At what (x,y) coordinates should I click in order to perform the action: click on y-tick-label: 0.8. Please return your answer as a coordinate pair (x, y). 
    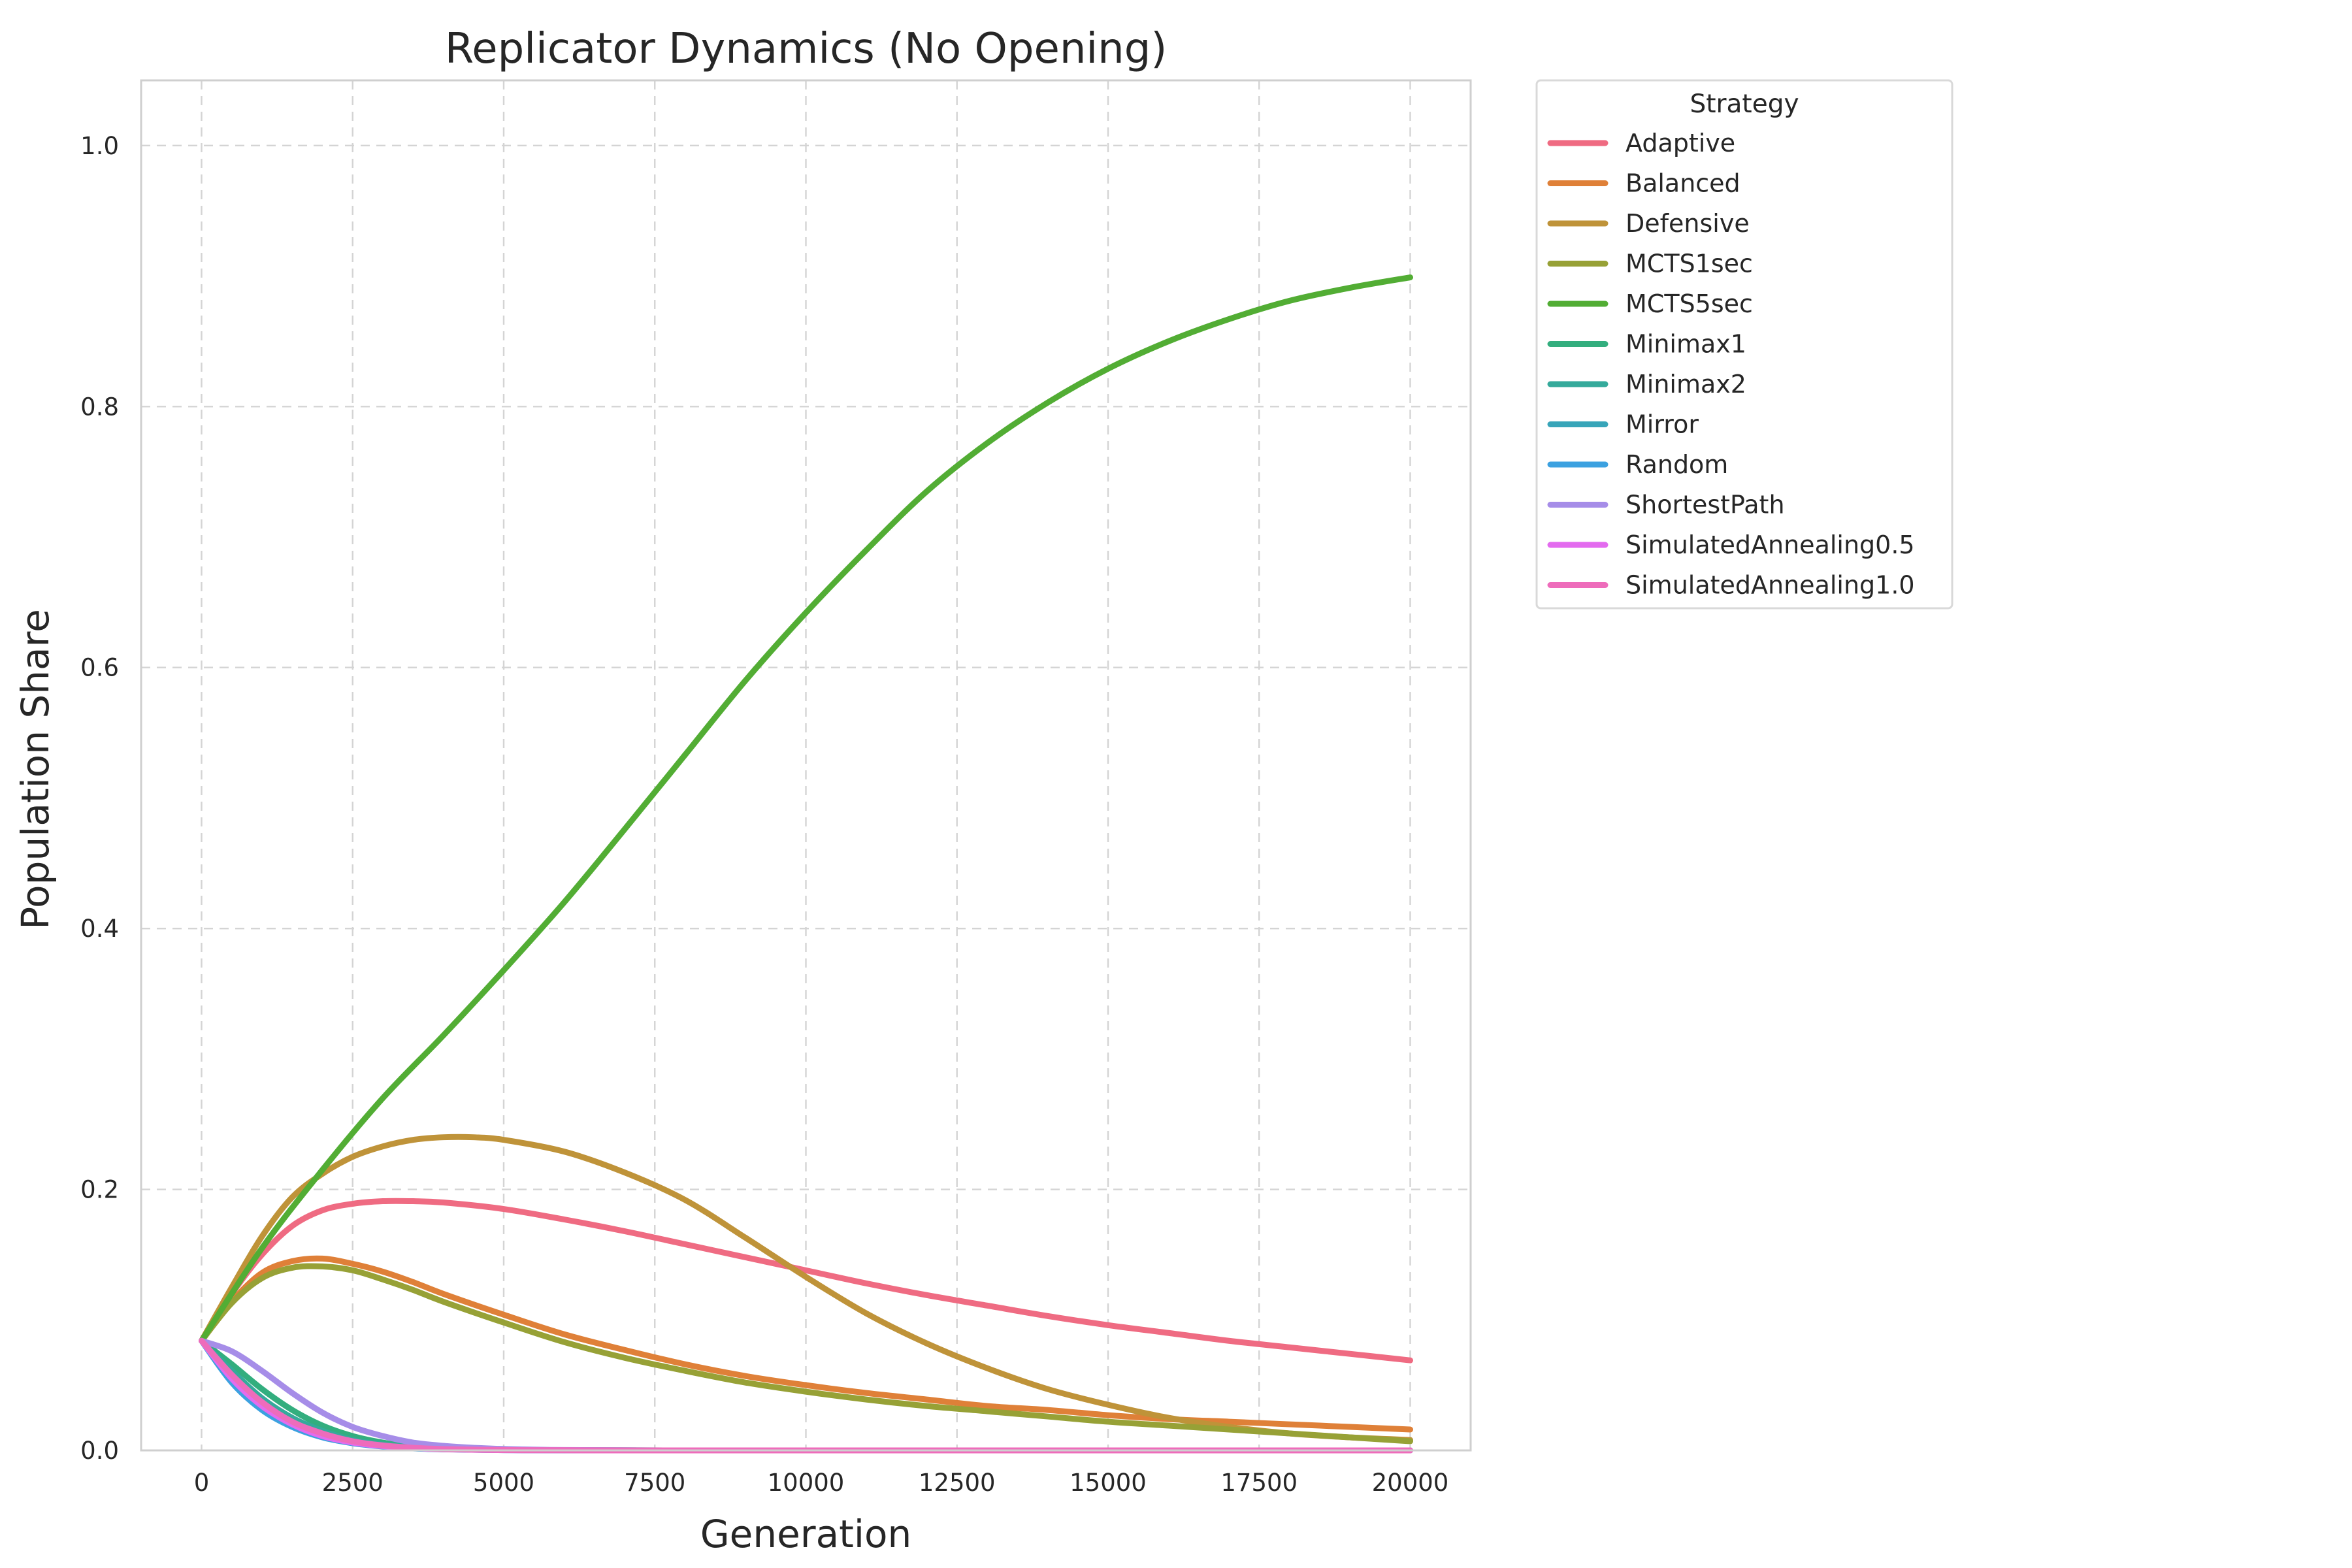
    Looking at the image, I should click on (99, 407).